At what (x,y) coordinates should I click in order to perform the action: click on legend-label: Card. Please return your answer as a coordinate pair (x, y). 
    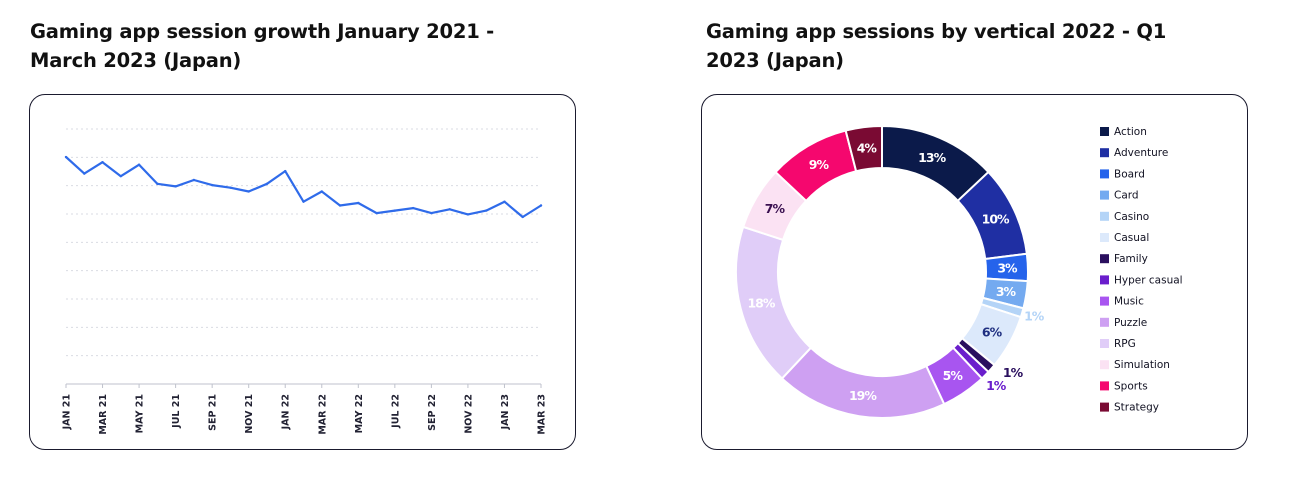
    Looking at the image, I should click on (1126, 196).